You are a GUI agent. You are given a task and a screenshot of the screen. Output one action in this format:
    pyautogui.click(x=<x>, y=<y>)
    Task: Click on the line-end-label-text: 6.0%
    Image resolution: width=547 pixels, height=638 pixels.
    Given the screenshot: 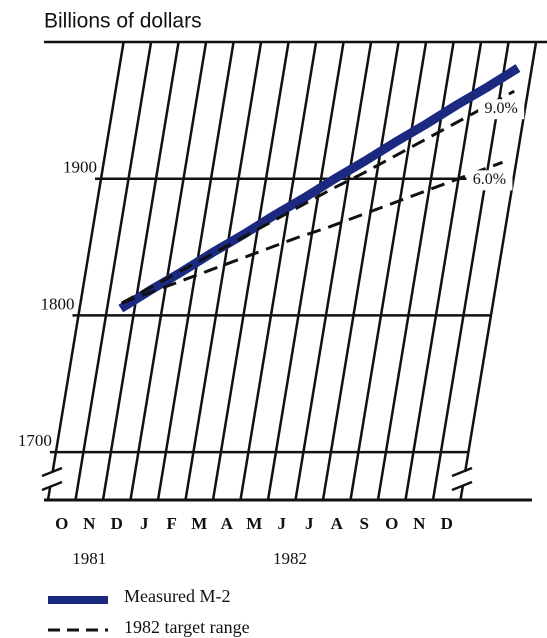 What is the action you would take?
    pyautogui.click(x=489, y=179)
    